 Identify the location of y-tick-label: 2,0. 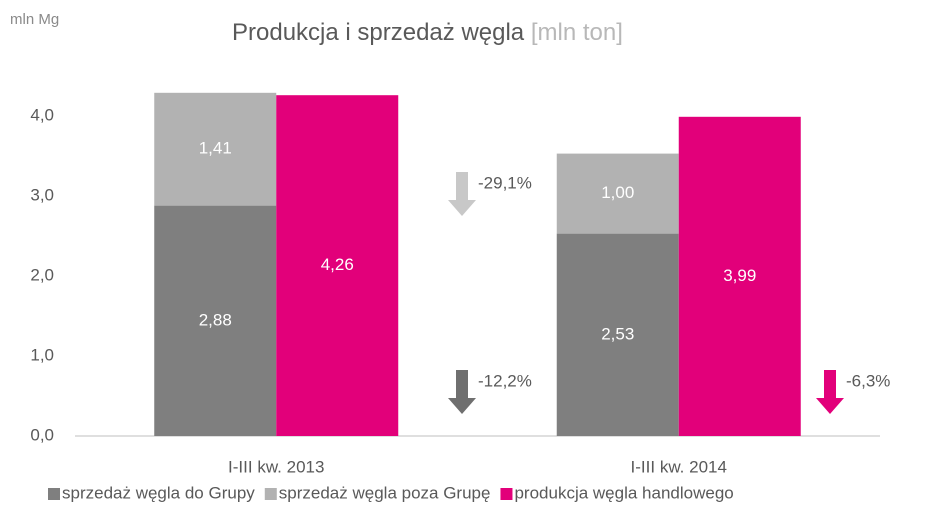
(42, 274).